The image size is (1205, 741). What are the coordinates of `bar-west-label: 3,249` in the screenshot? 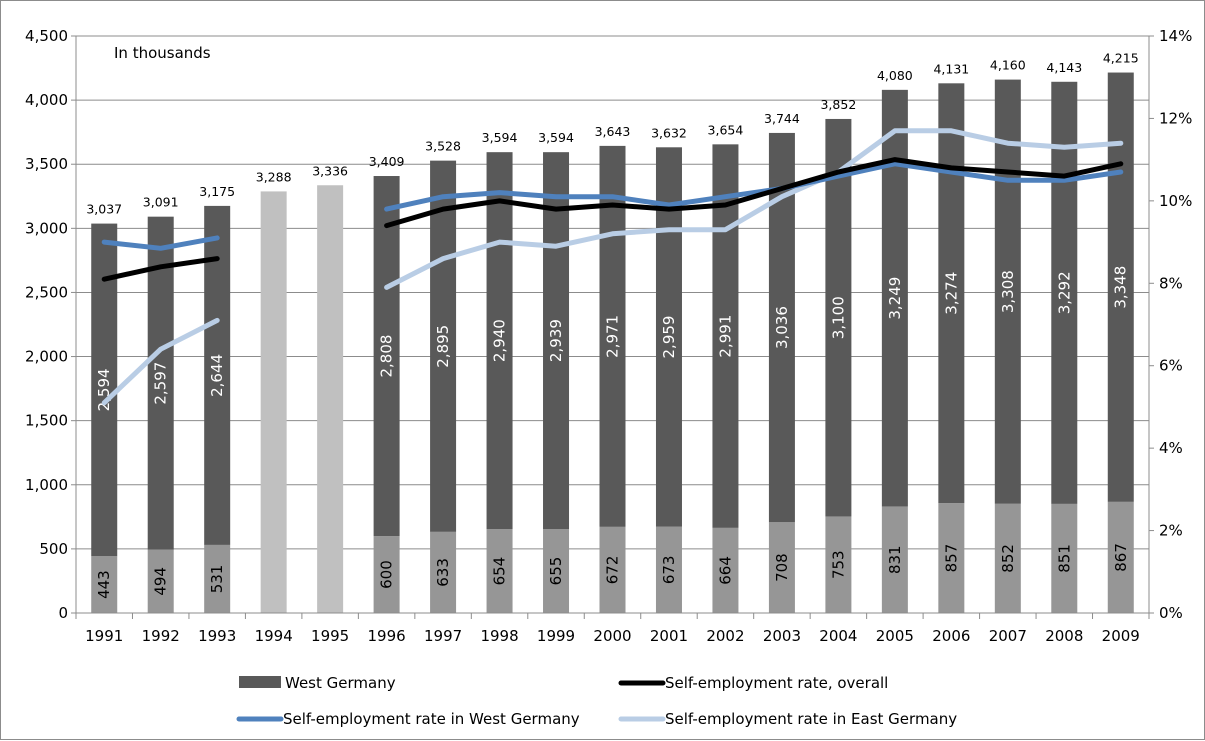 It's located at (895, 298).